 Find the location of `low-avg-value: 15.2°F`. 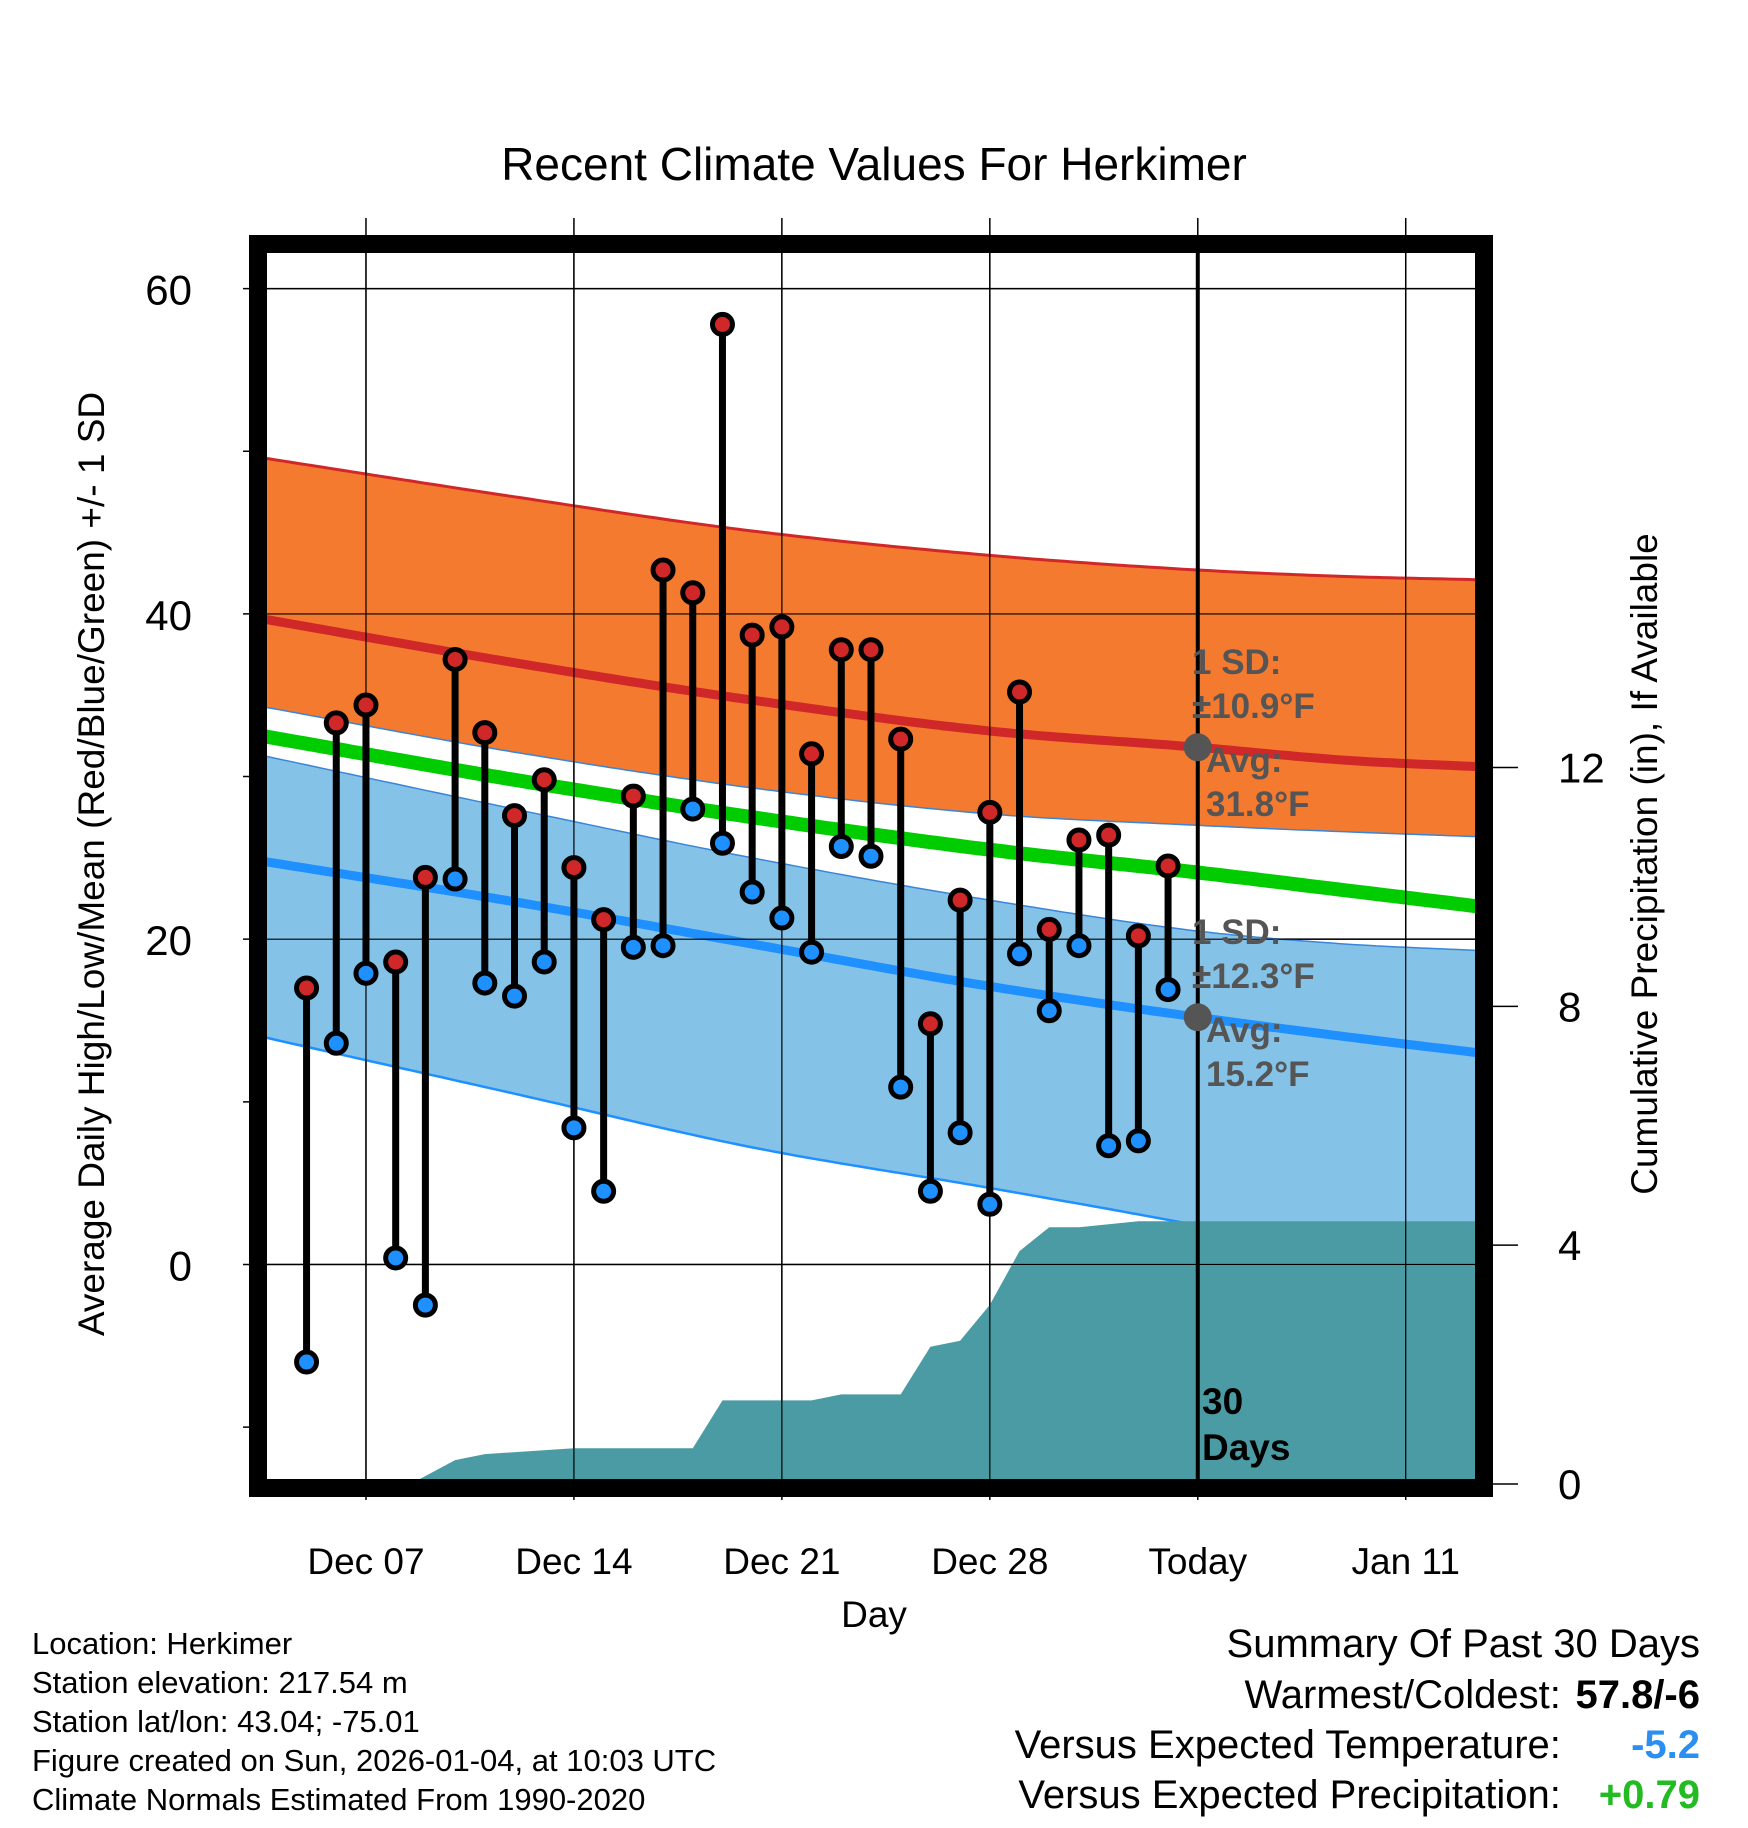

low-avg-value: 15.2°F is located at coordinates (1258, 1074).